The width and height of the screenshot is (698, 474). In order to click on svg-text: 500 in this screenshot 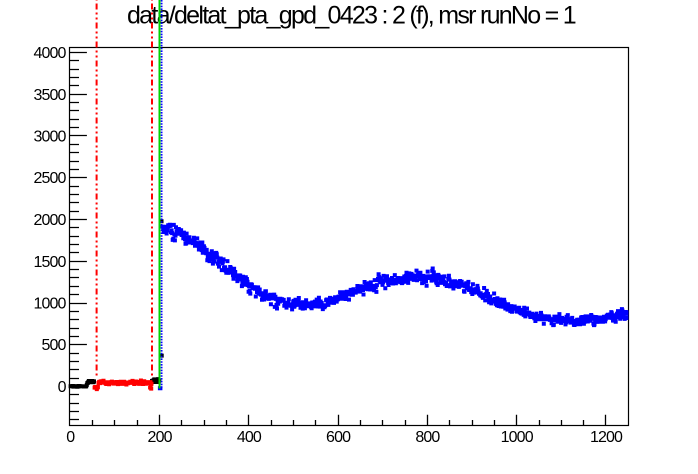, I will do `click(54, 345)`.